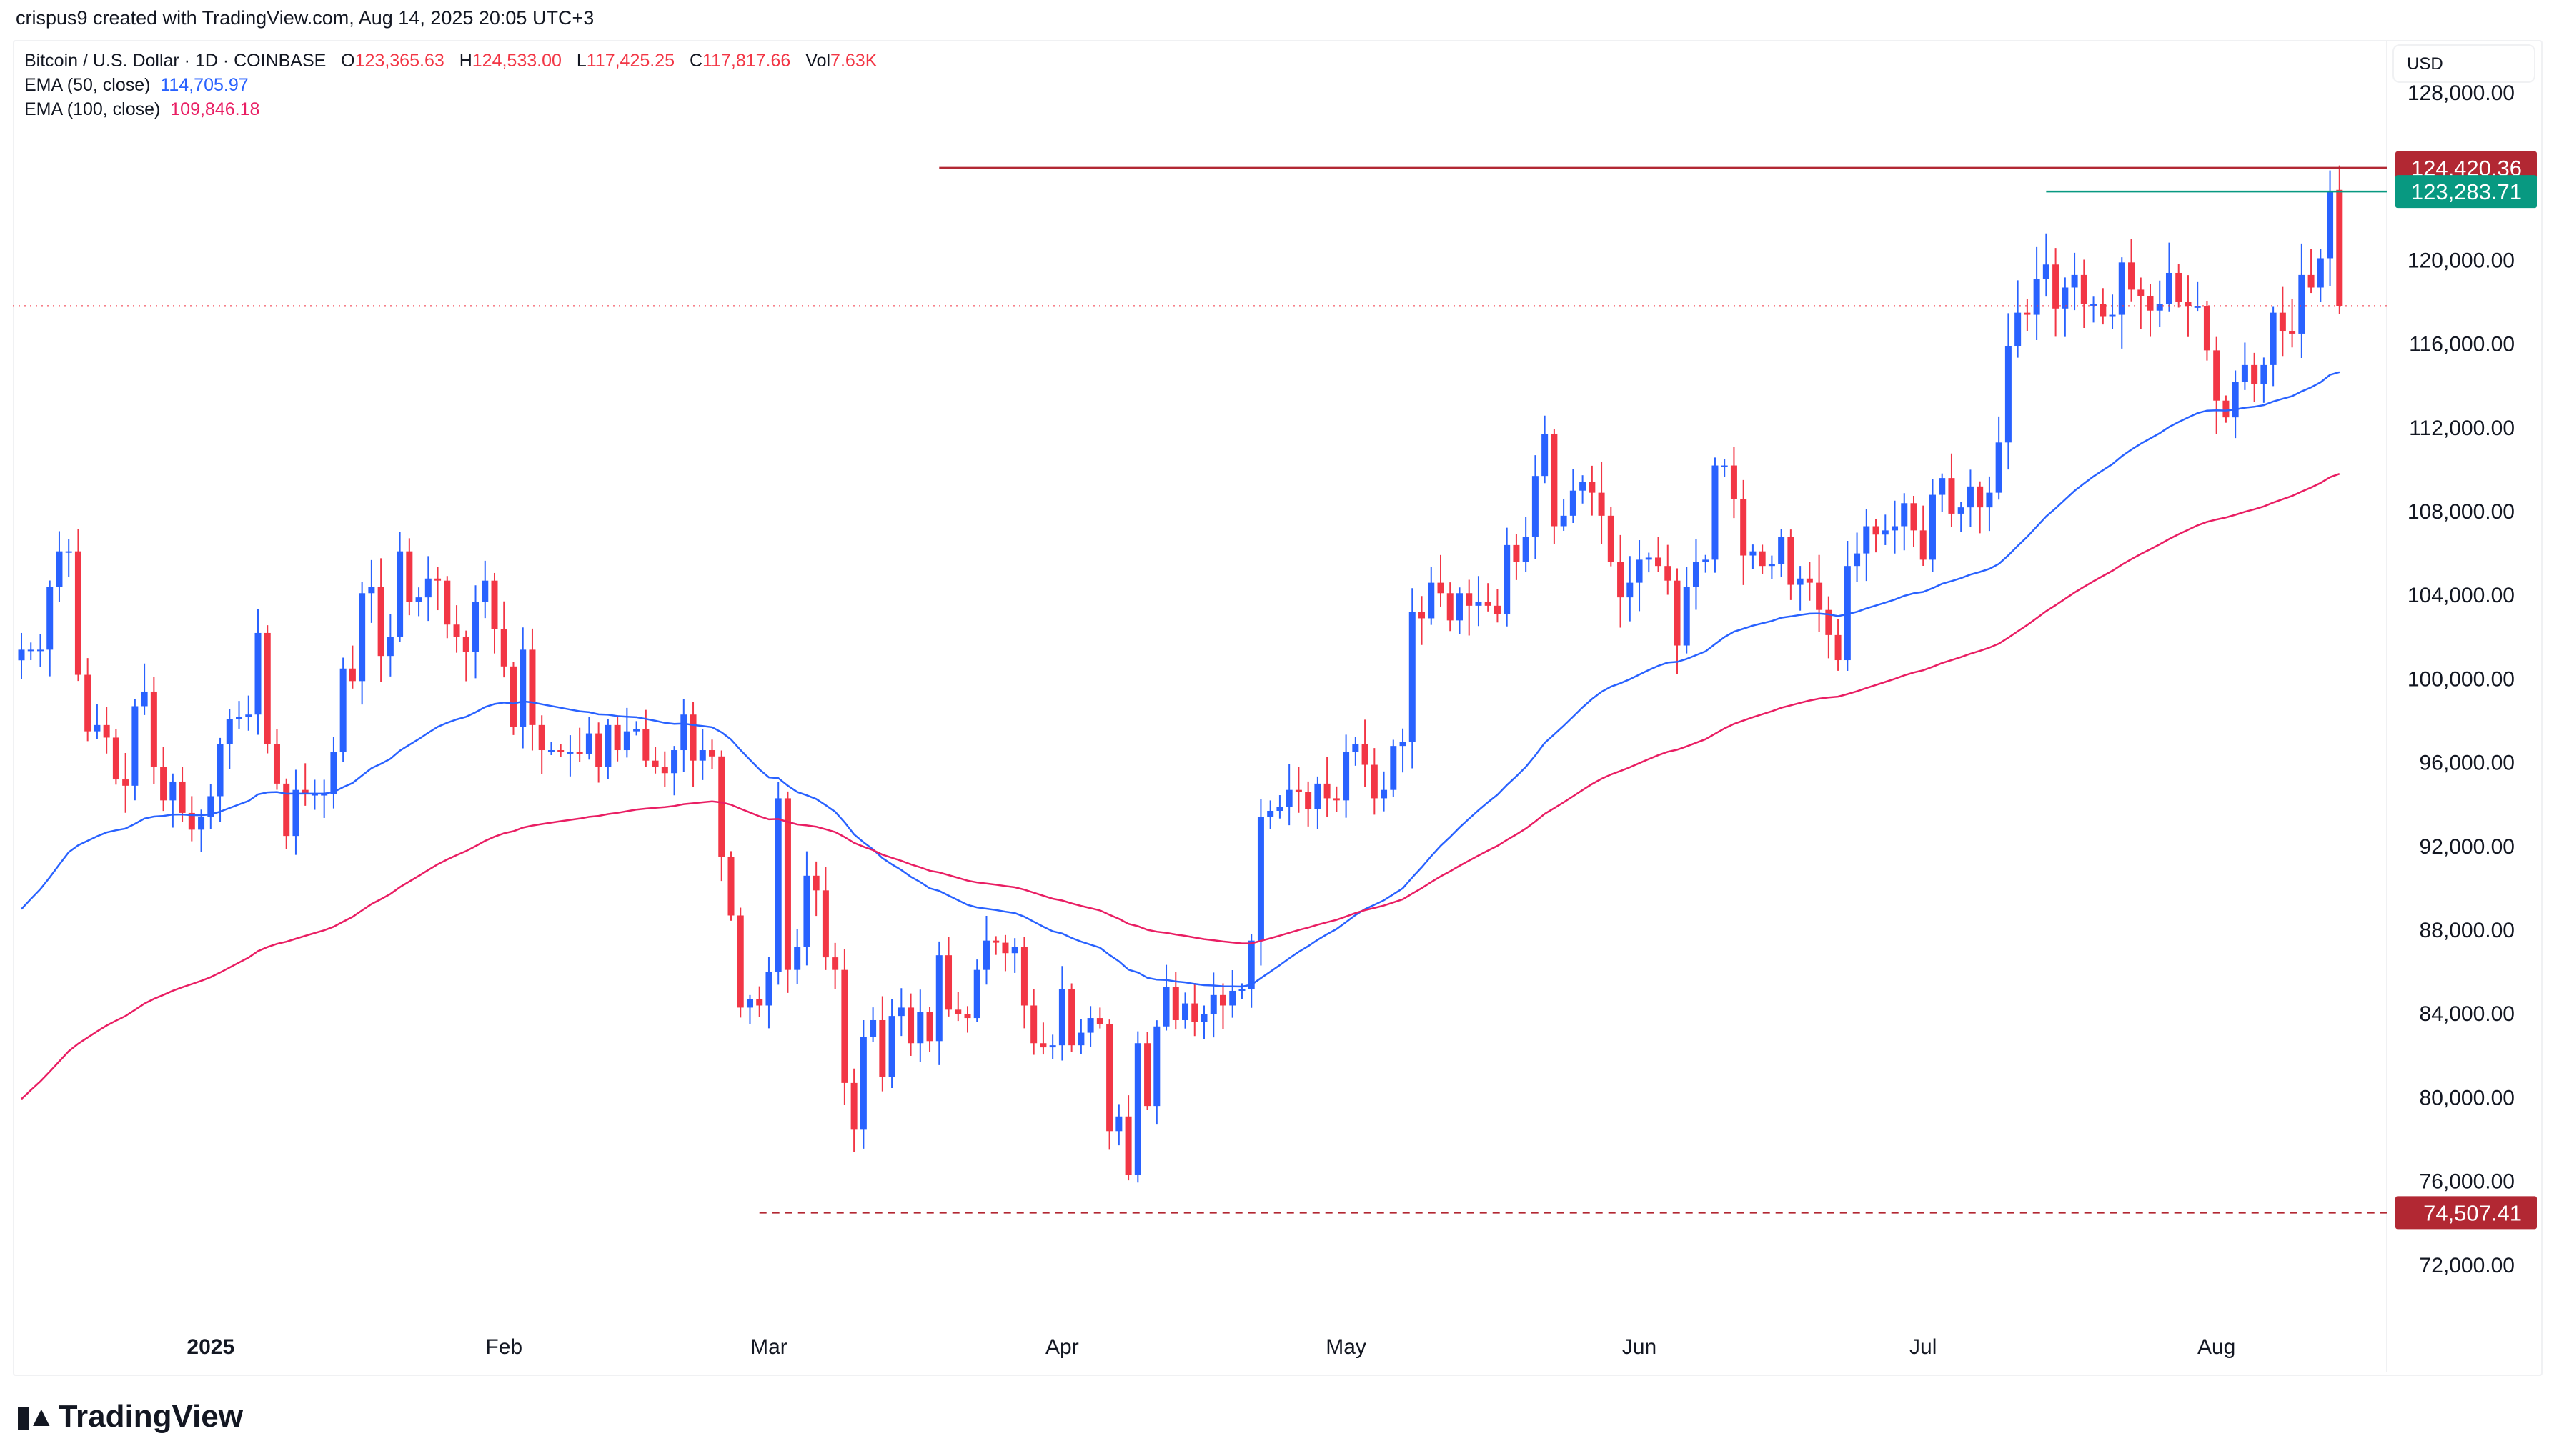  What do you see at coordinates (1923, 1347) in the screenshot?
I see `x-tick-label: Jul` at bounding box center [1923, 1347].